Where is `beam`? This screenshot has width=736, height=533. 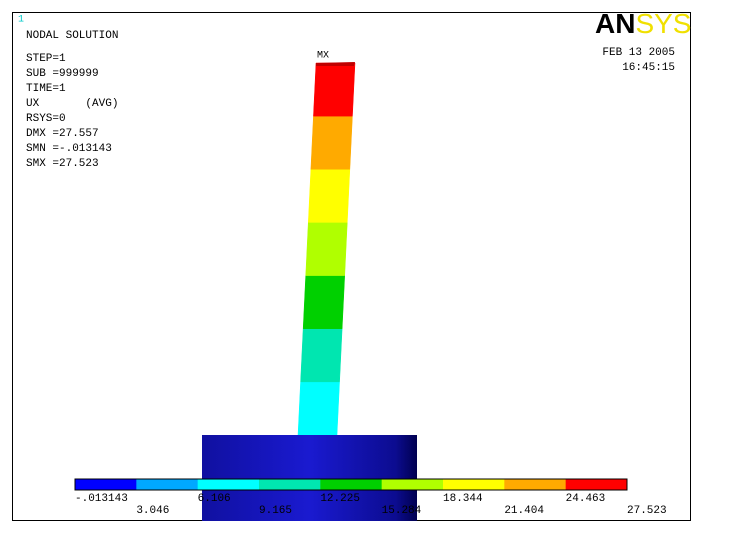 beam is located at coordinates (326, 249).